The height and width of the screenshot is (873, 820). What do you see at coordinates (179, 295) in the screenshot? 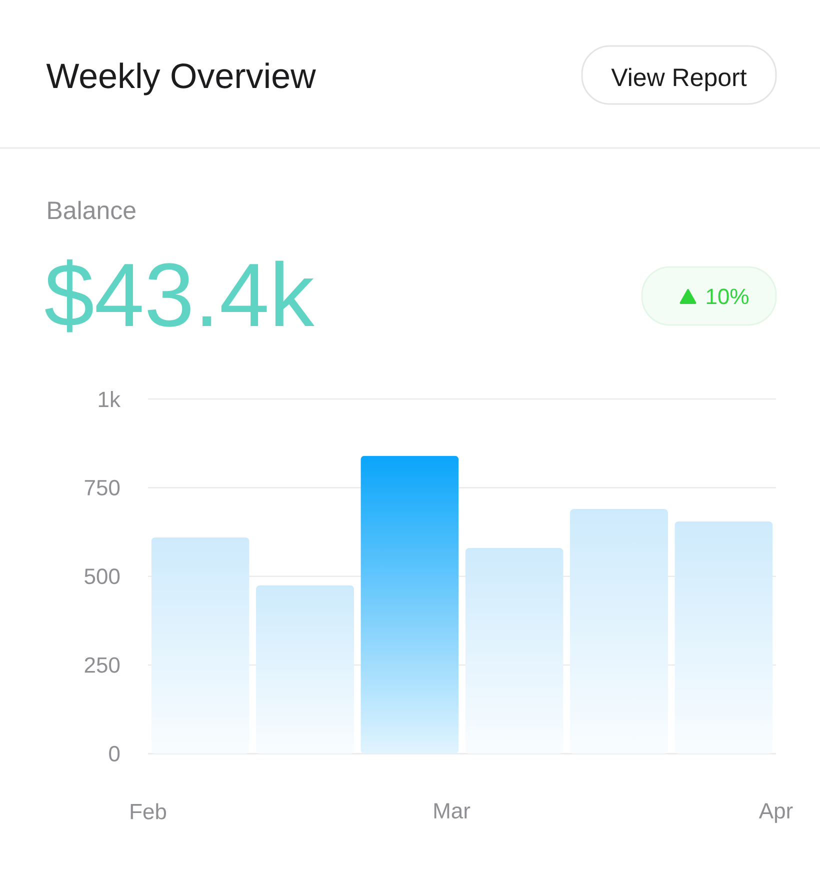
I see `text: $43.4k` at bounding box center [179, 295].